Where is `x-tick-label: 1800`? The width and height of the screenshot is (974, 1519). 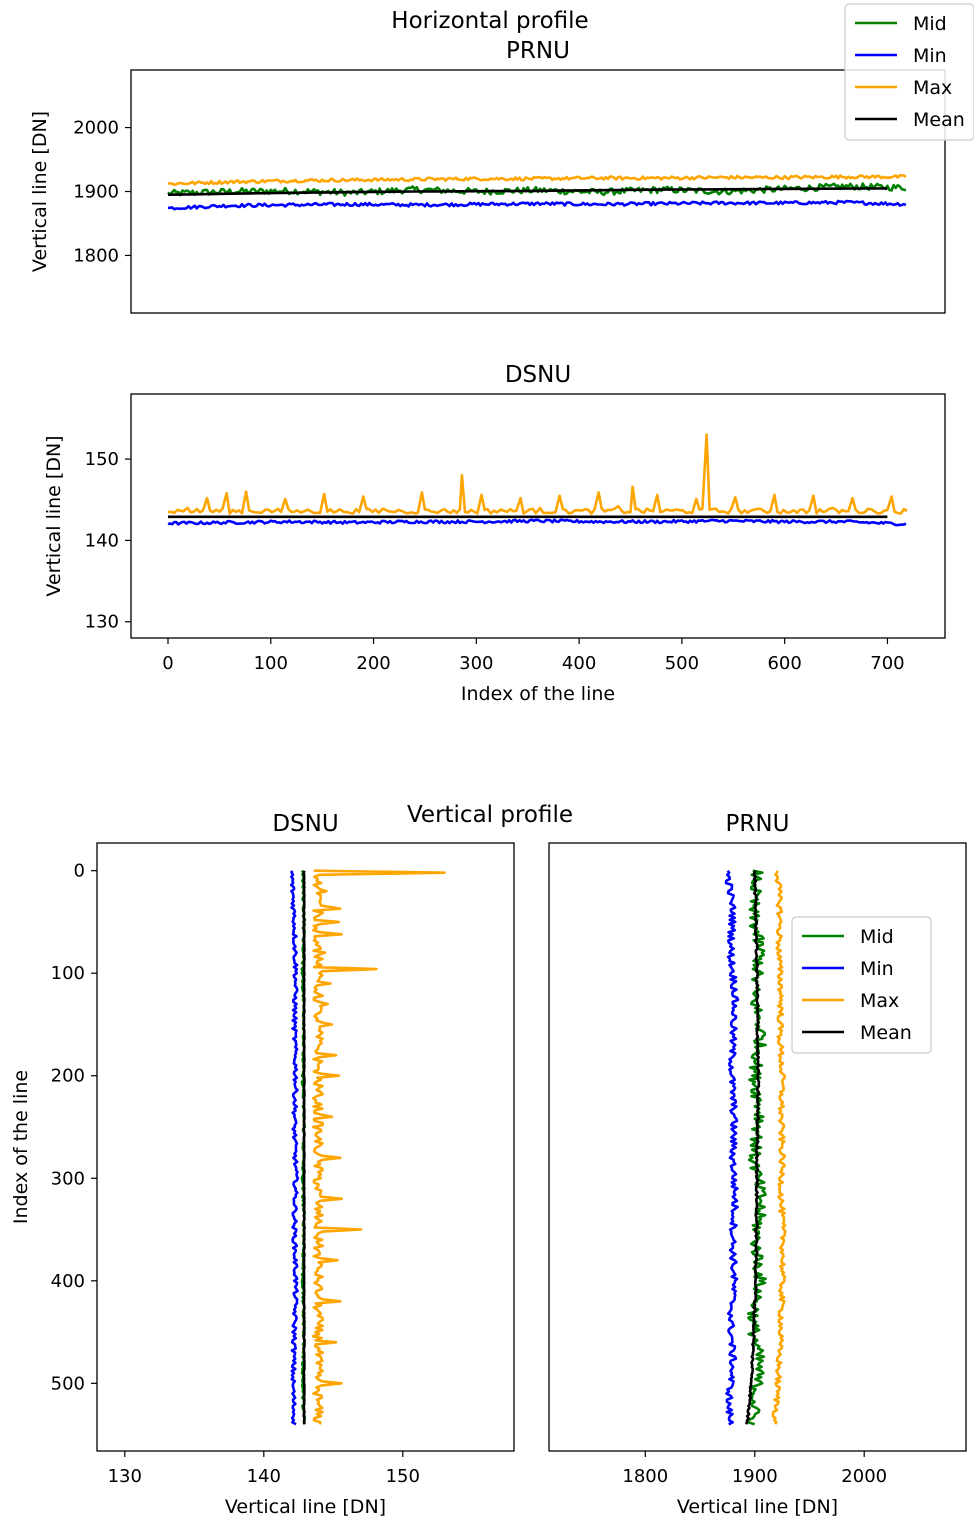 x-tick-label: 1800 is located at coordinates (645, 1476).